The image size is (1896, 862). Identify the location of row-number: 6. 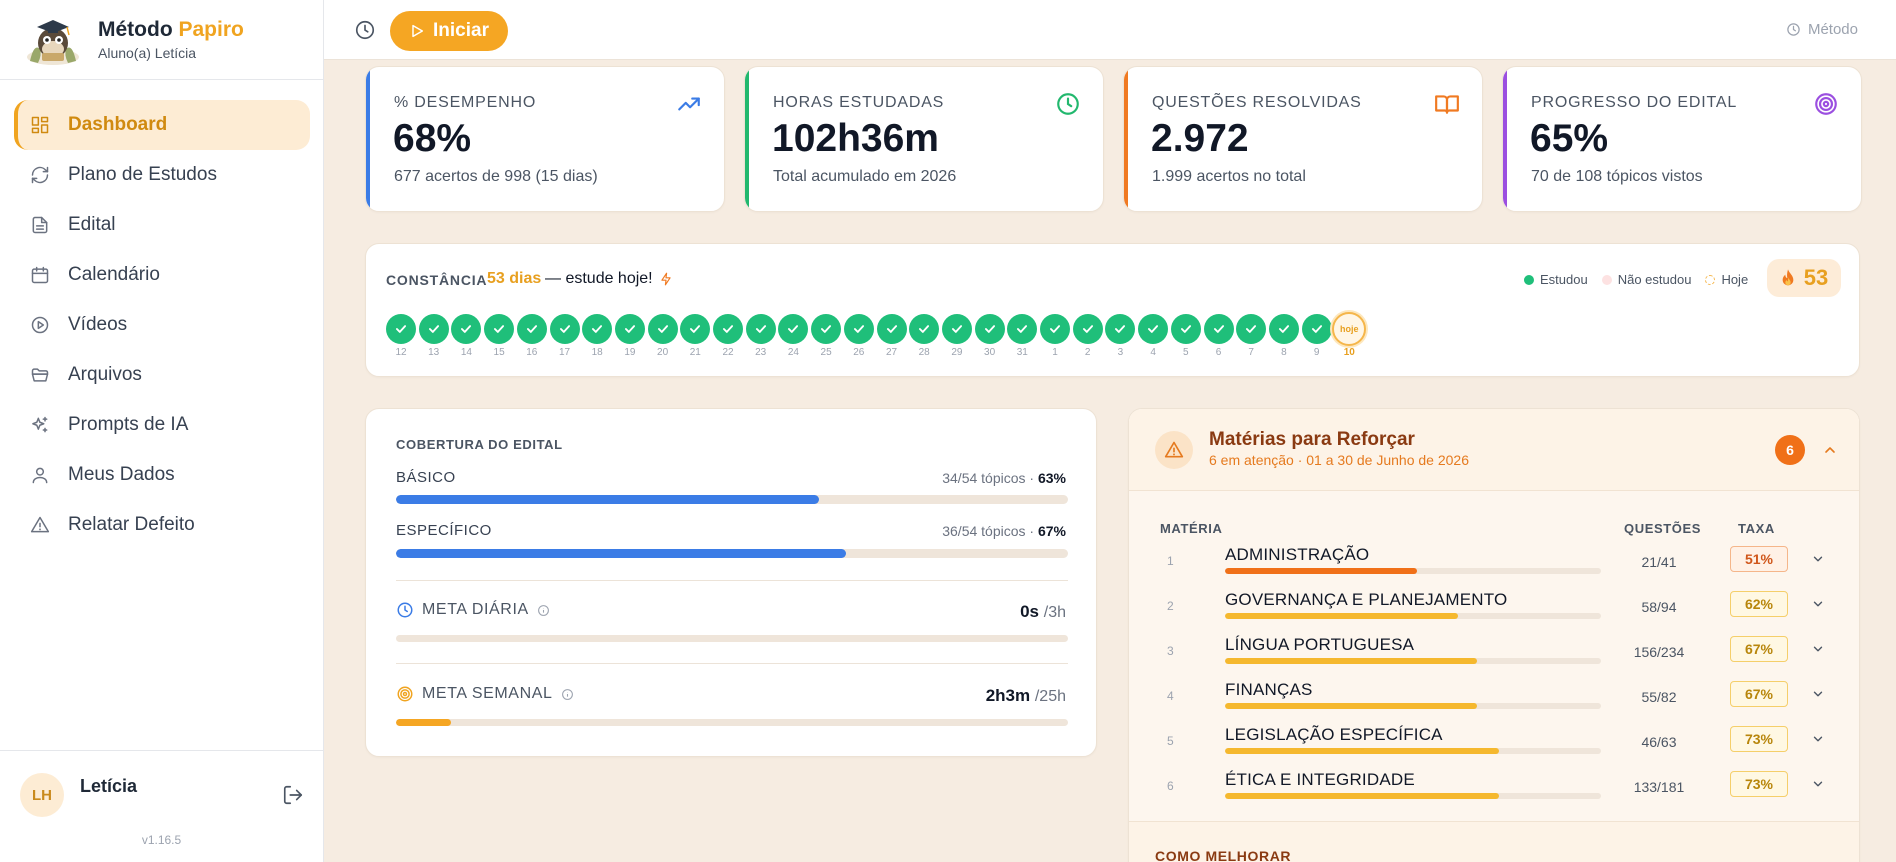
(1170, 786).